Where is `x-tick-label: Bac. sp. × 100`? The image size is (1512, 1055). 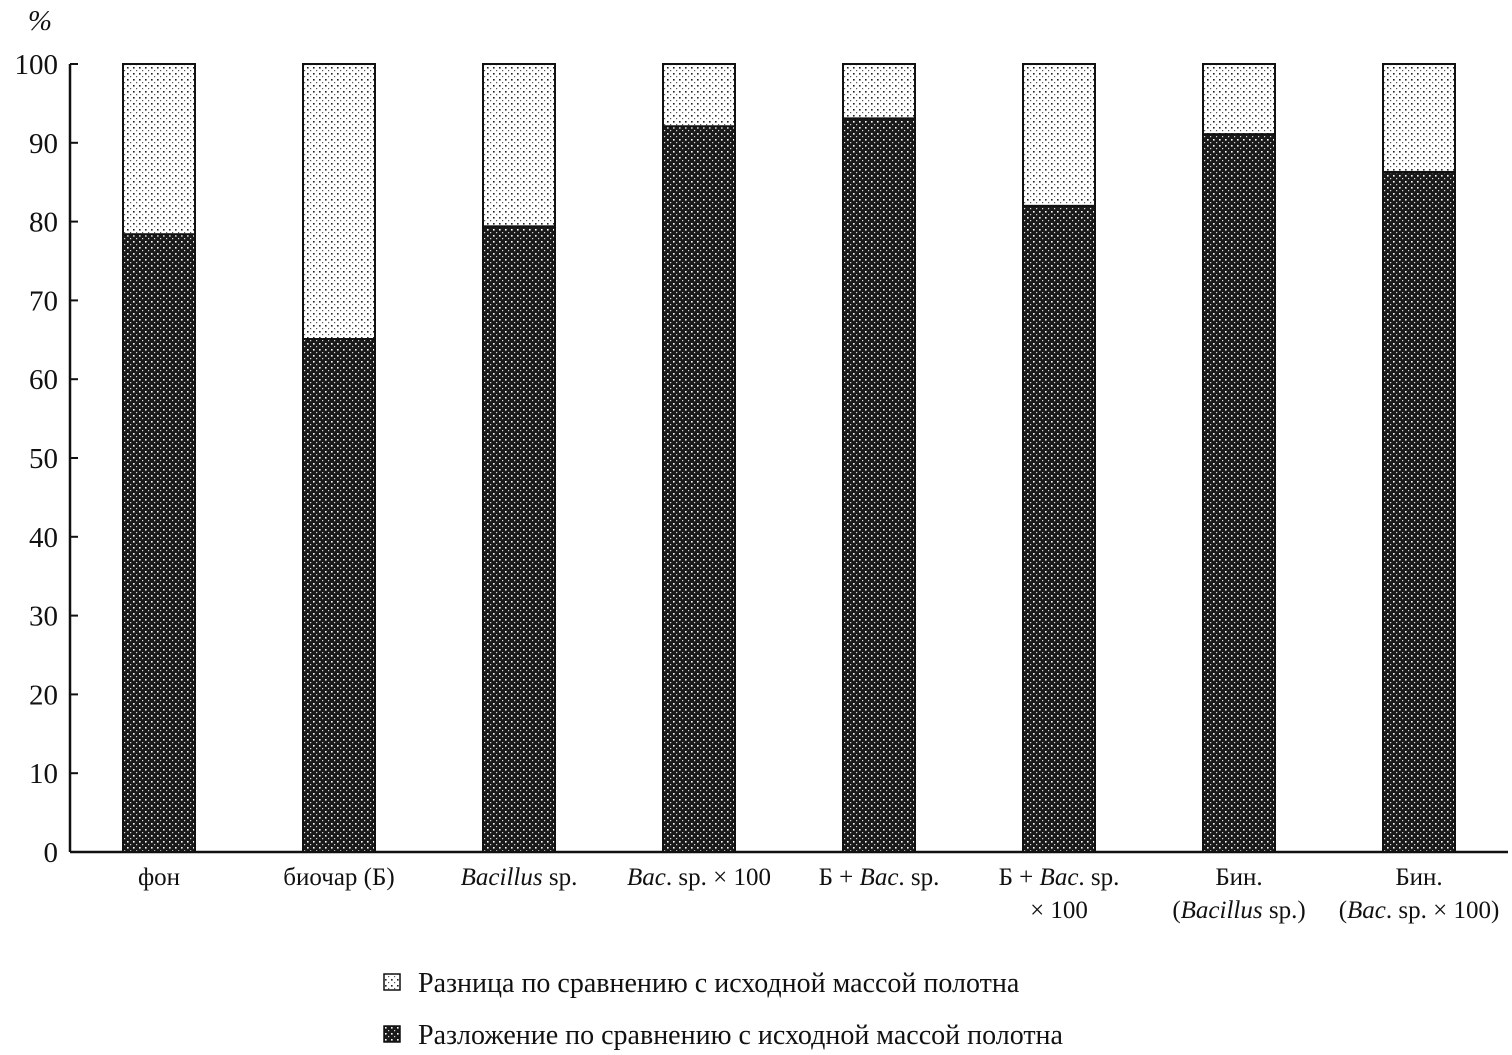 x-tick-label: Bac. sp. × 100 is located at coordinates (699, 877).